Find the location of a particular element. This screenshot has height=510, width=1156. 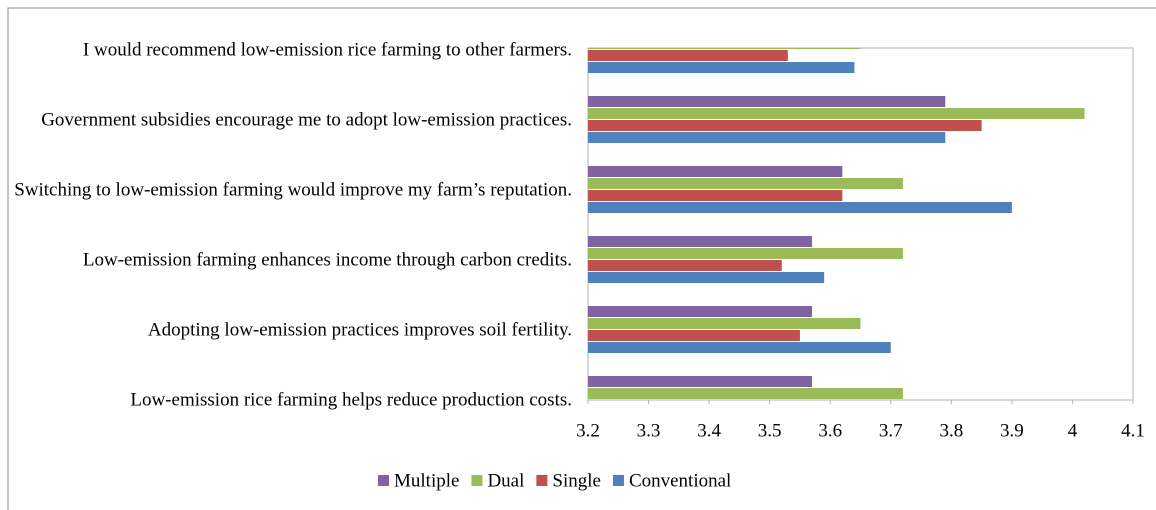

x-tick-label: 3.5 is located at coordinates (770, 430).